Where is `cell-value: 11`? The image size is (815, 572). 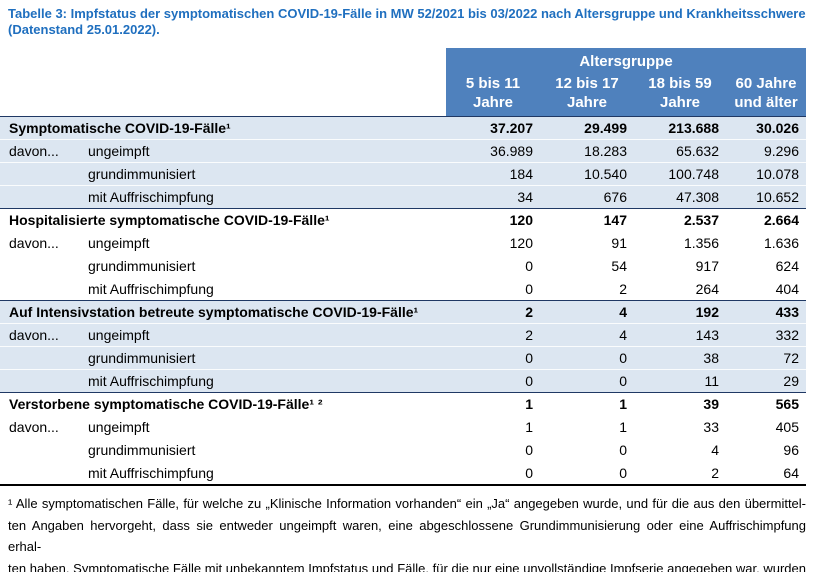
cell-value: 11 is located at coordinates (680, 381).